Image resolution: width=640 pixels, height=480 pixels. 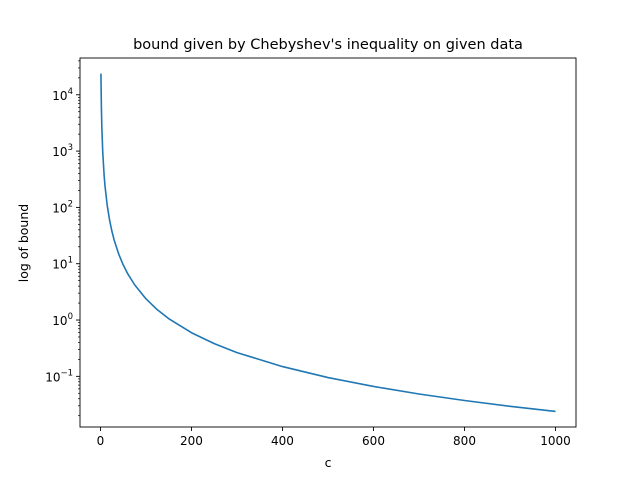 What do you see at coordinates (328, 462) in the screenshot?
I see `x-axis-label: c` at bounding box center [328, 462].